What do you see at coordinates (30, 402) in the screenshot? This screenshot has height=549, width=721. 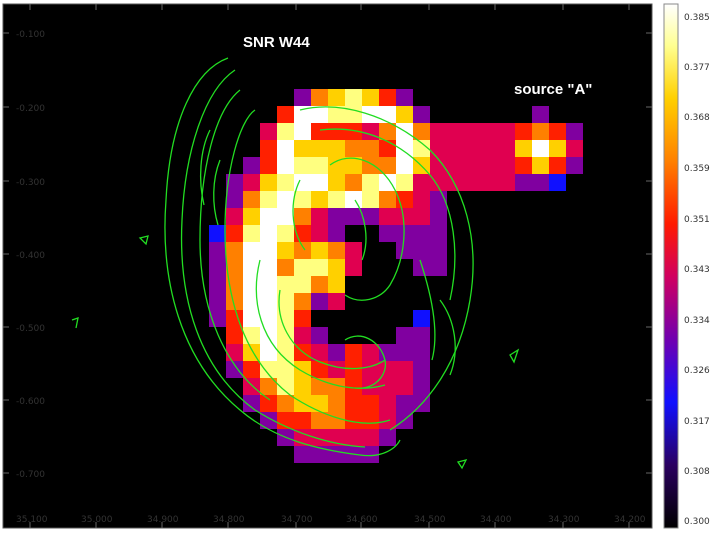 I see `y-tick-label: -0.600` at bounding box center [30, 402].